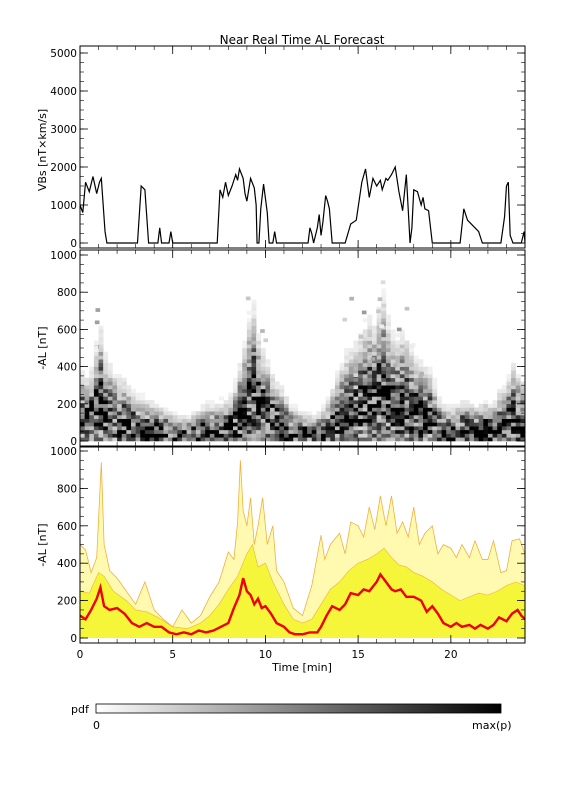  I want to click on x-tick-label: 0, so click(80, 655).